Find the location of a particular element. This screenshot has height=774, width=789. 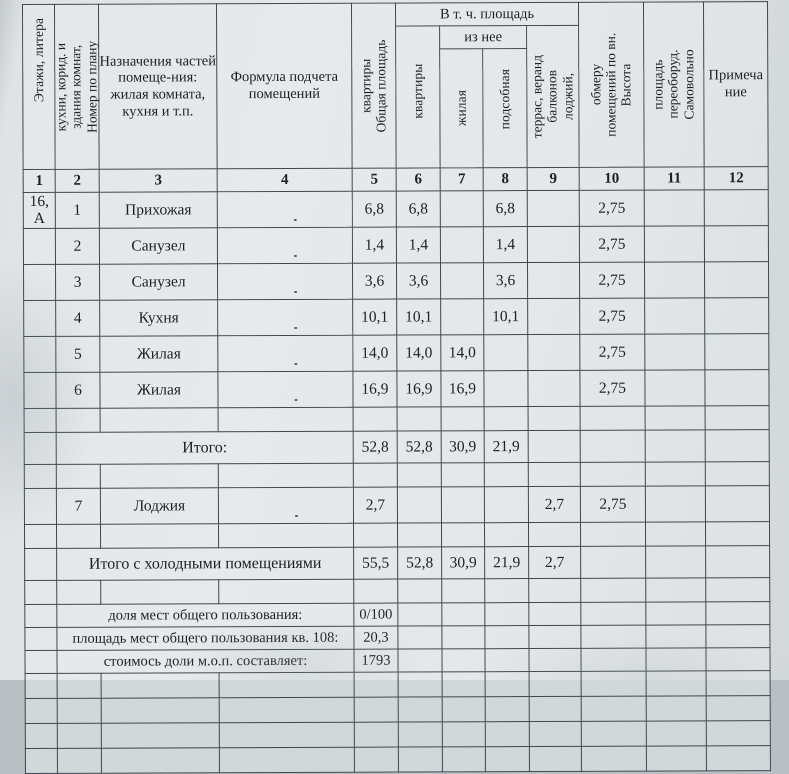

cell-floor-literal: 16, А is located at coordinates (39, 210).